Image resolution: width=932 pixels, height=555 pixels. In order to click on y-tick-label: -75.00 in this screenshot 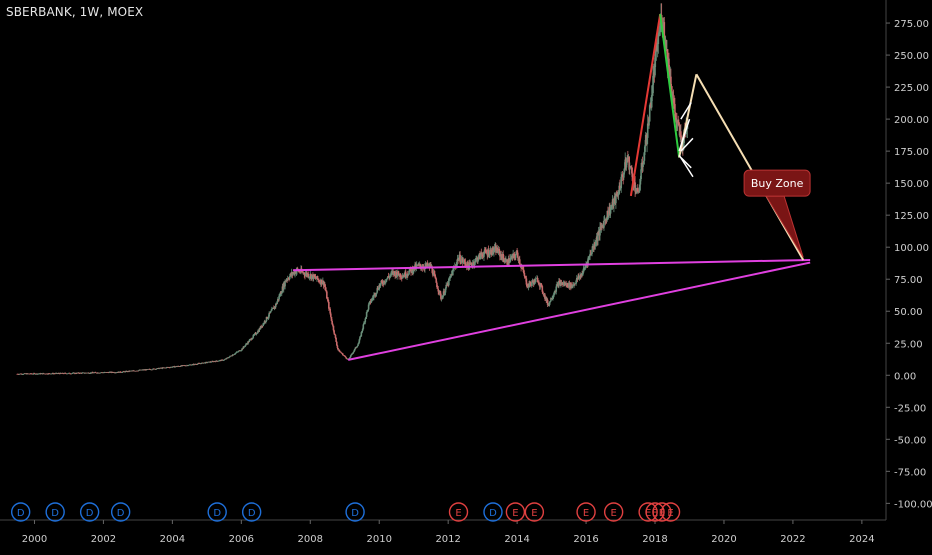, I will do `click(910, 472)`.